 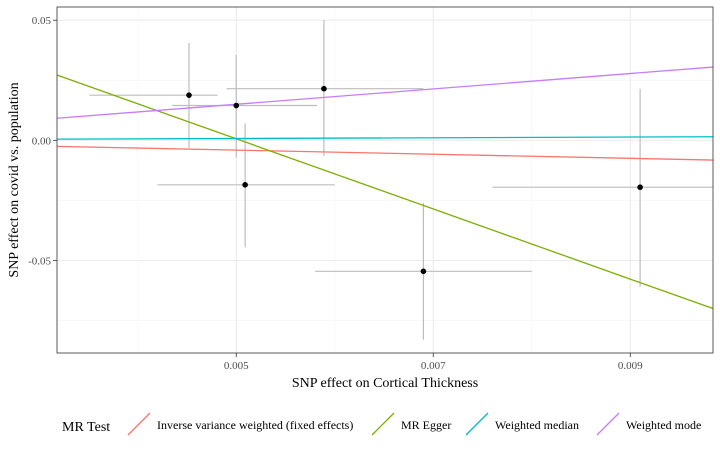 I want to click on y-axis-title: SNP effect on covid vs. population, so click(x=14, y=179).